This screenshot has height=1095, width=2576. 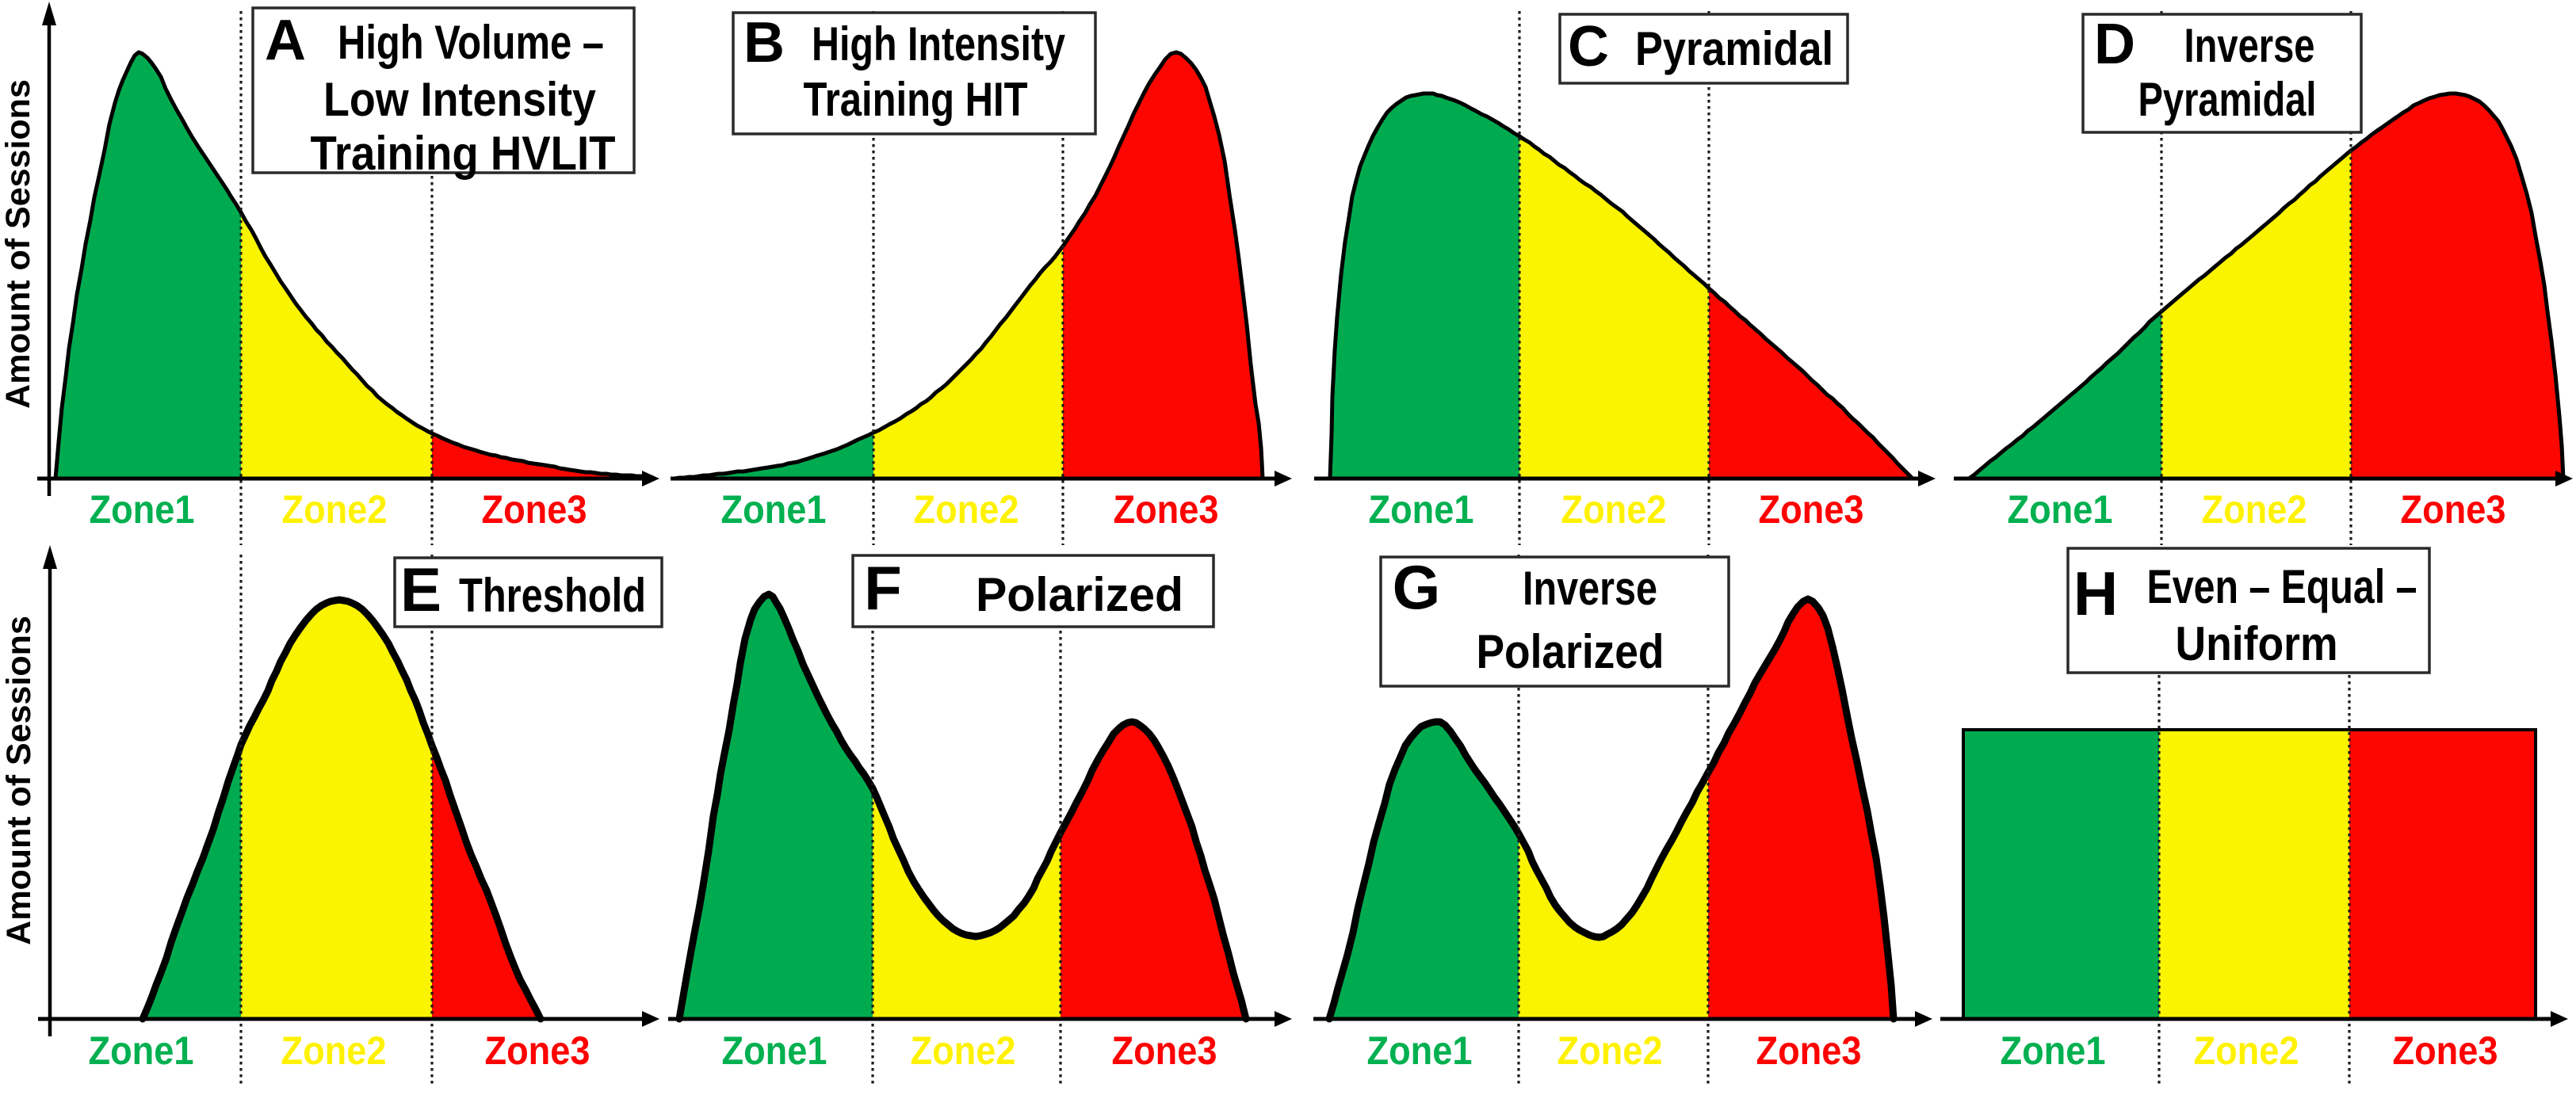 I want to click on svg-text: High Volume –, so click(x=471, y=42).